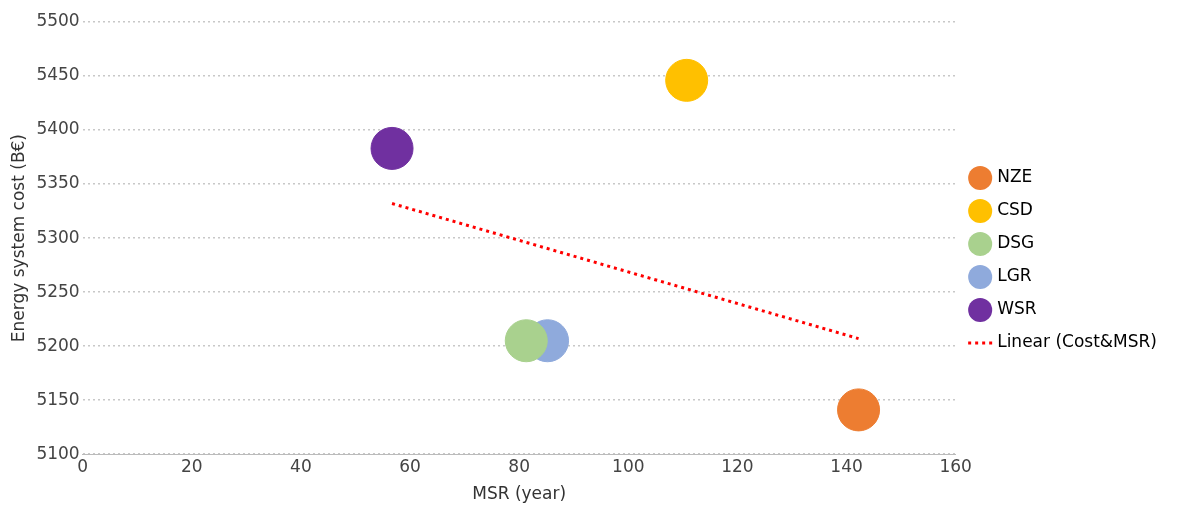  I want to click on x-tick-label: 160, so click(955, 465).